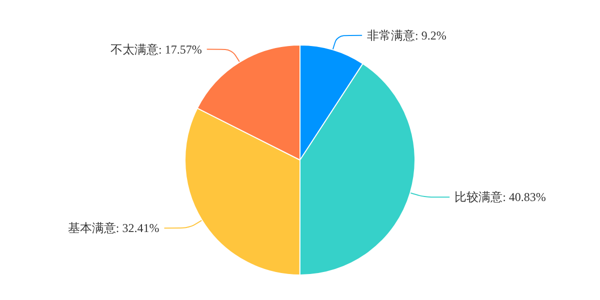 This screenshot has height=300, width=600. Describe the element at coordinates (406, 35) in the screenshot. I see `slice-label: 非常满意: 9.2%` at that location.